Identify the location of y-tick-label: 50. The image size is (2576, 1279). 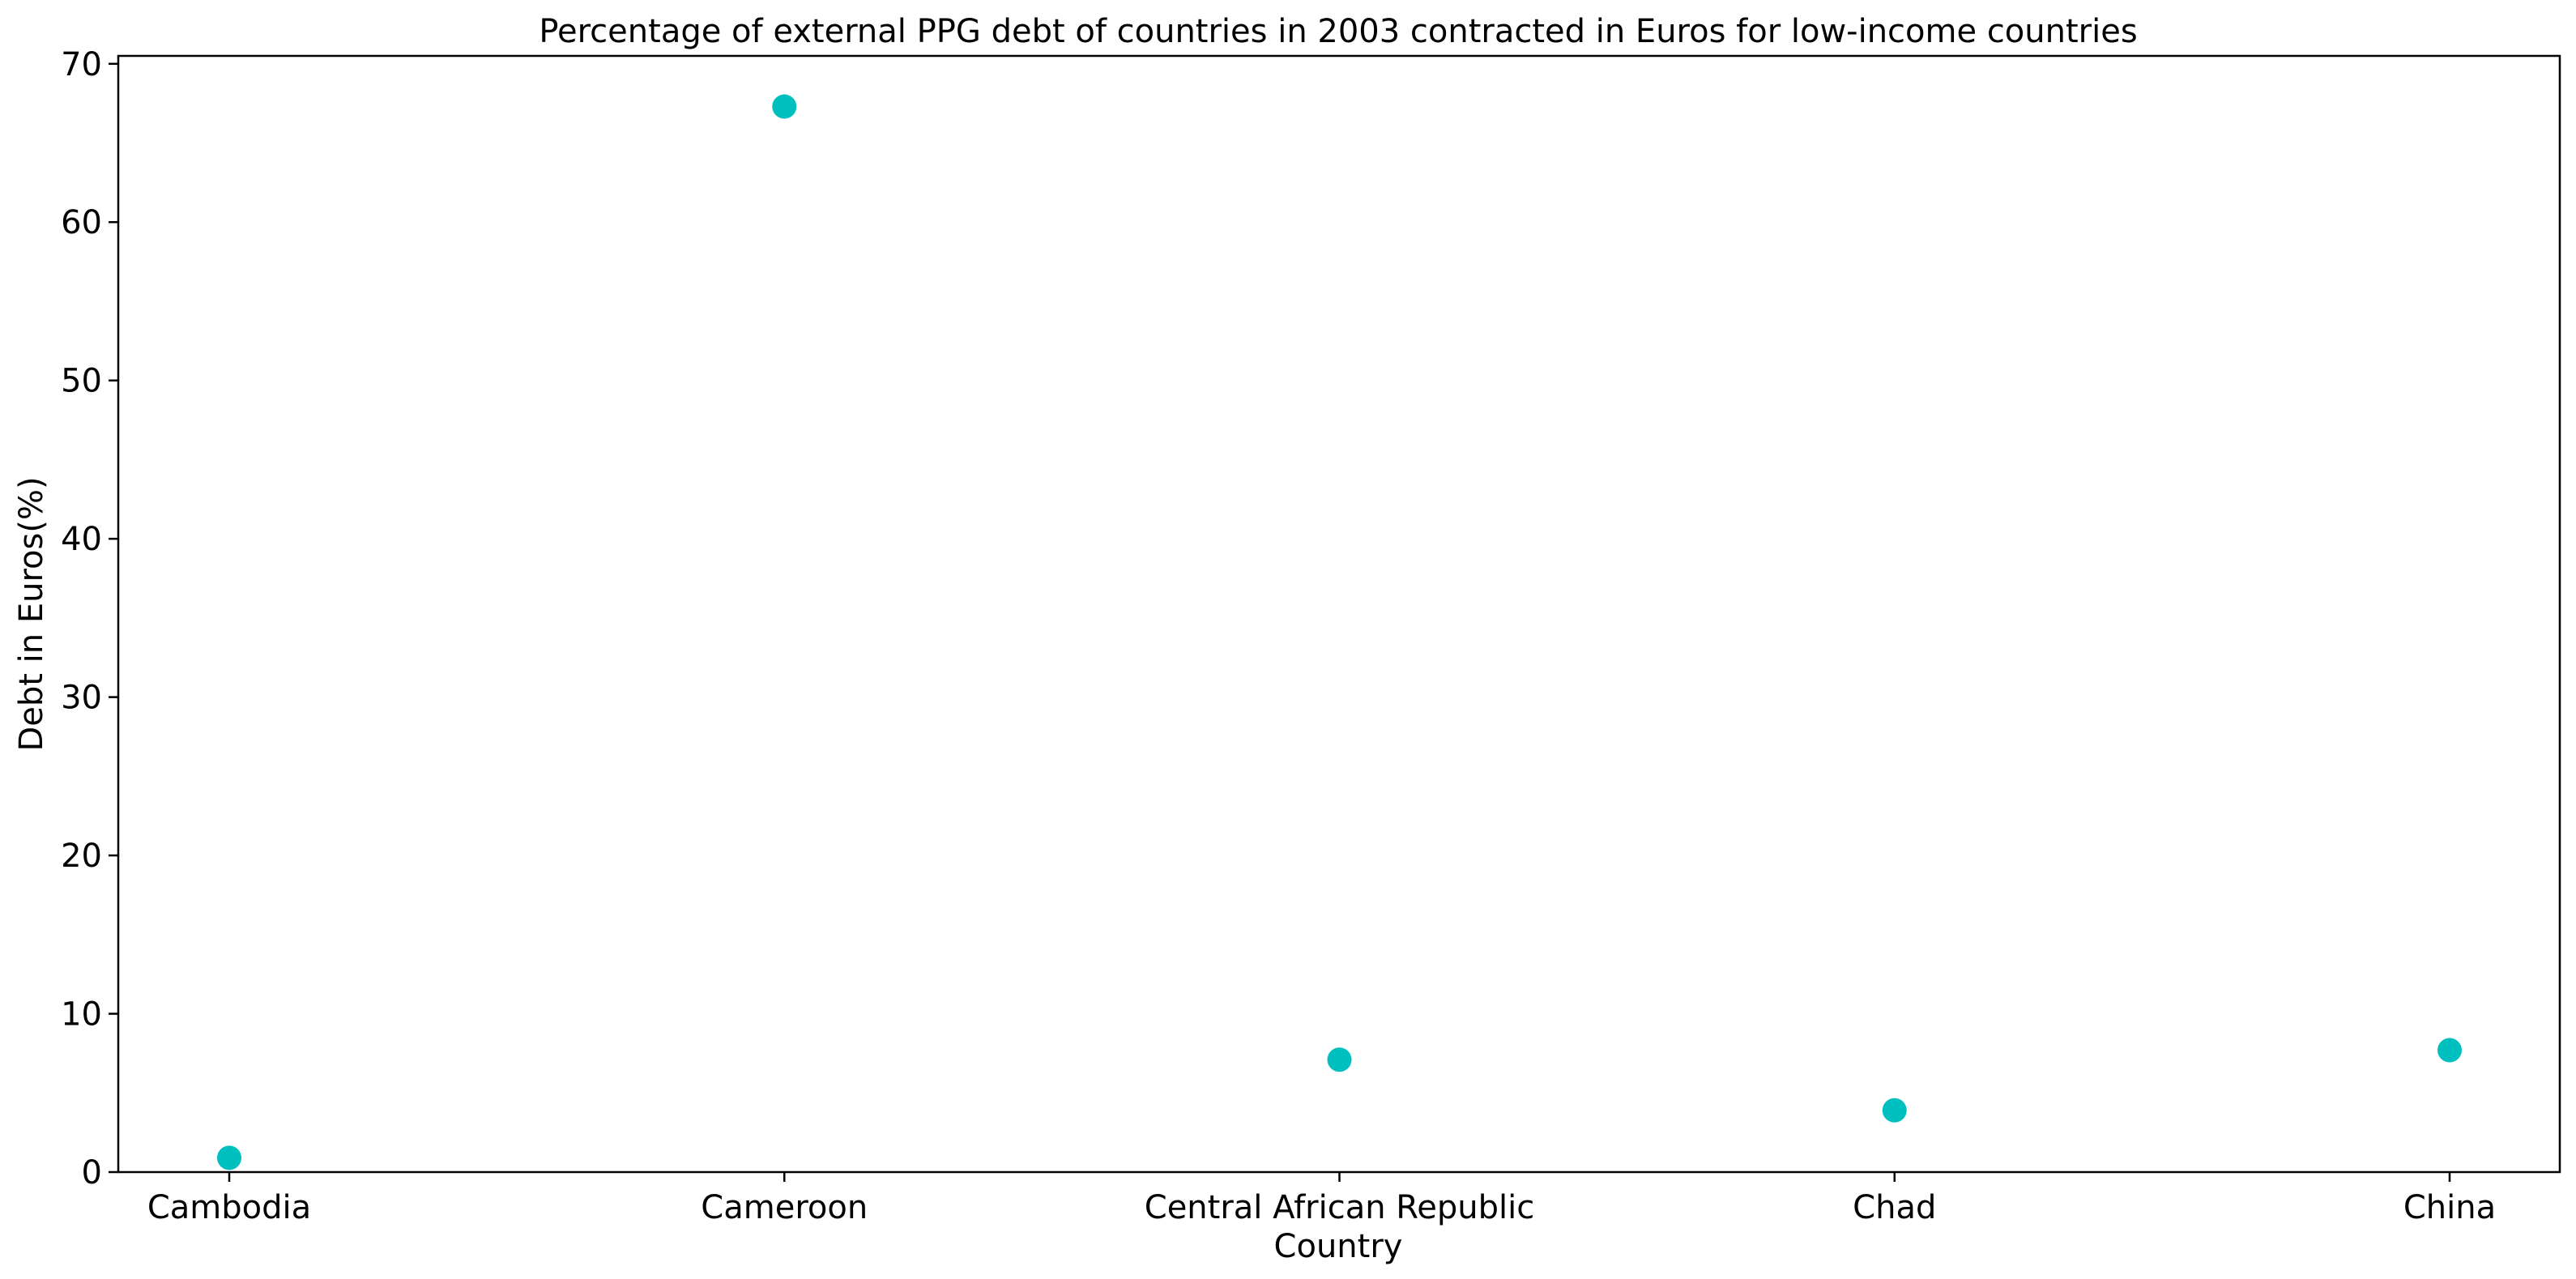
(81, 381).